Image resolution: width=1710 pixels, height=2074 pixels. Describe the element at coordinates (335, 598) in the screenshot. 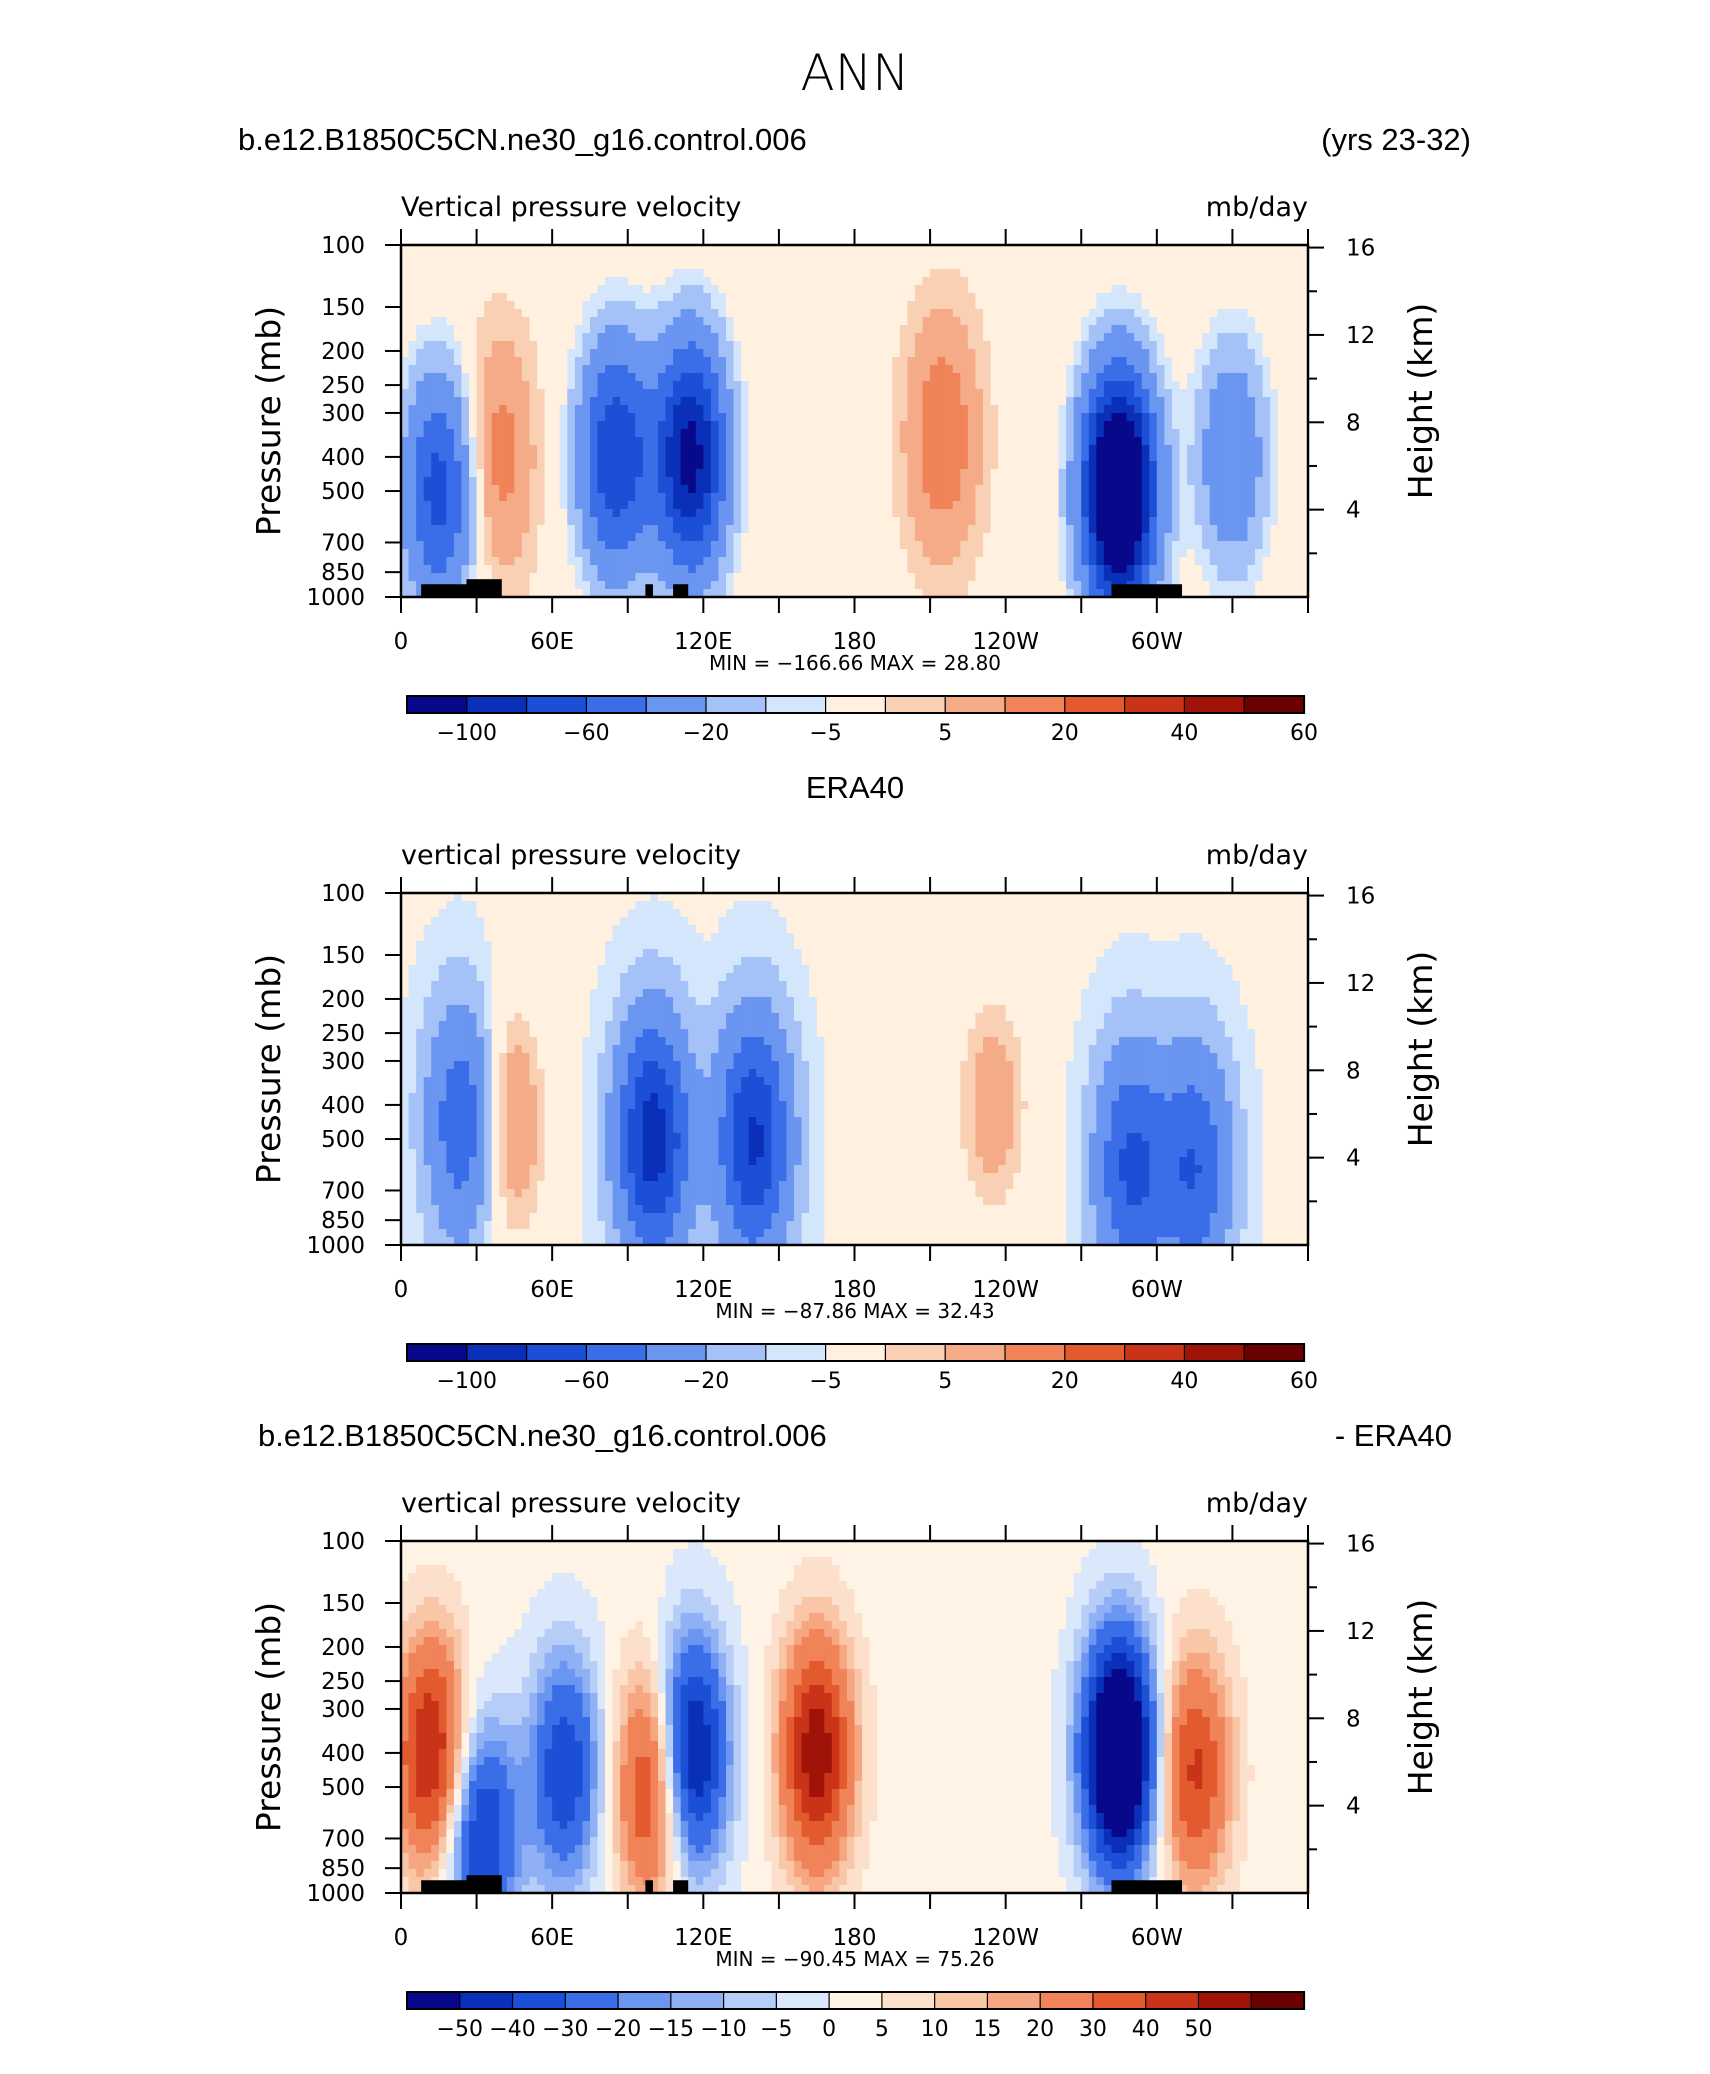

I see `y-tick-label: 1000` at that location.